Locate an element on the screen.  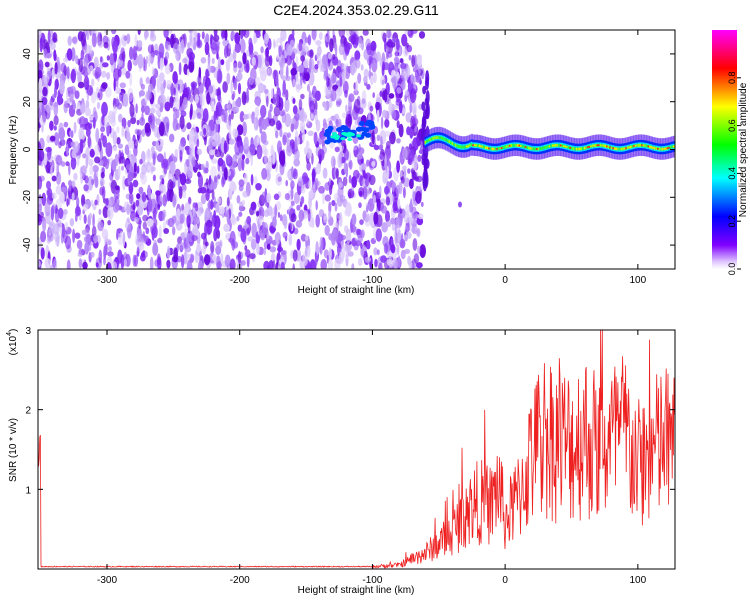
colorbar-gradient is located at coordinates (724, 149).